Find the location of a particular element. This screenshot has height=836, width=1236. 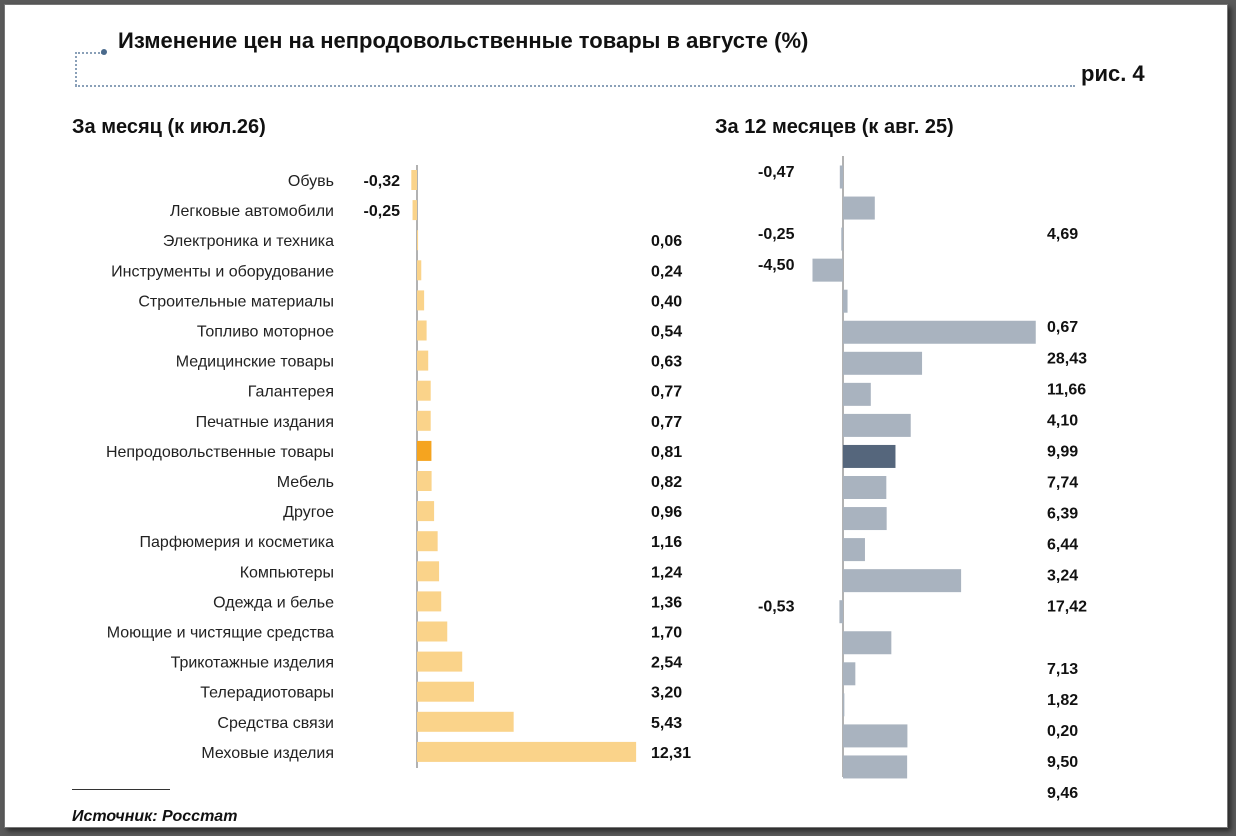

right-value-label: 0,20 is located at coordinates (1062, 731).